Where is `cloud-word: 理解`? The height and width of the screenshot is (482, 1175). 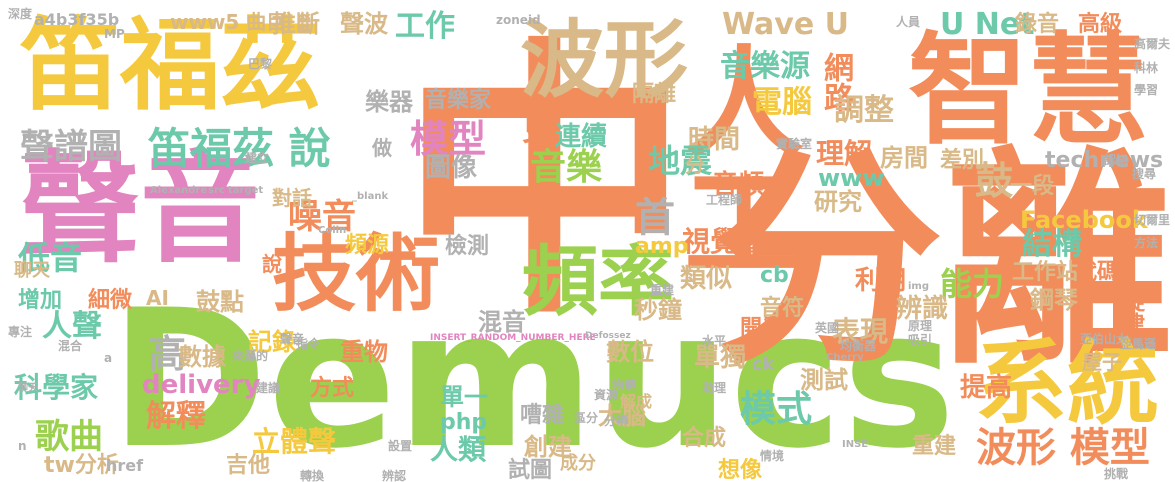 cloud-word: 理解 is located at coordinates (844, 153).